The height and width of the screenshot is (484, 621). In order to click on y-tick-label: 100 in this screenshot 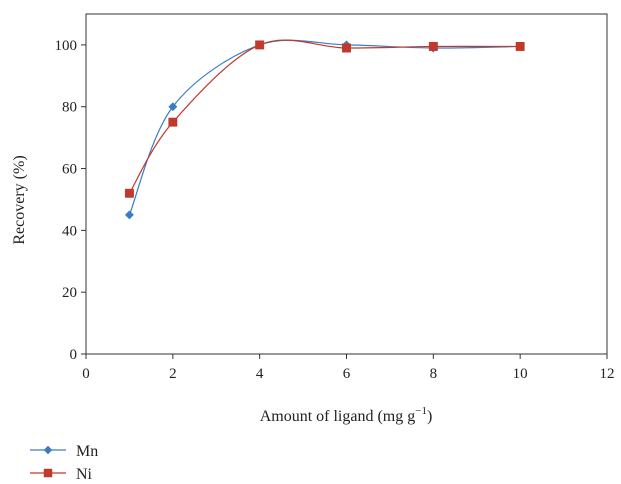, I will do `click(66, 46)`.